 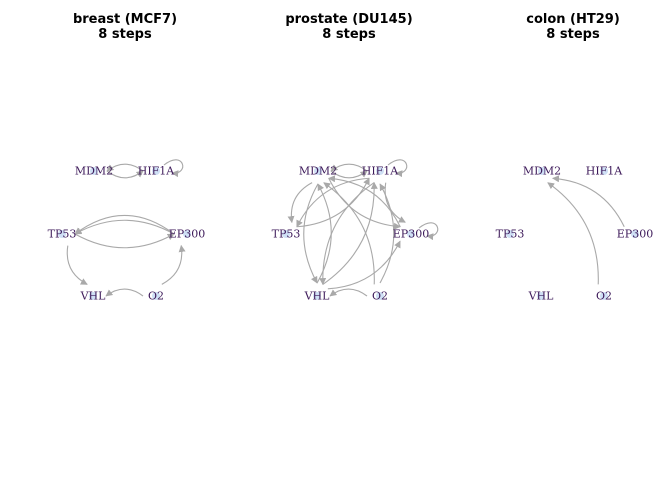 What do you see at coordinates (573, 19) in the screenshot?
I see `panel-title: colon (HT29)` at bounding box center [573, 19].